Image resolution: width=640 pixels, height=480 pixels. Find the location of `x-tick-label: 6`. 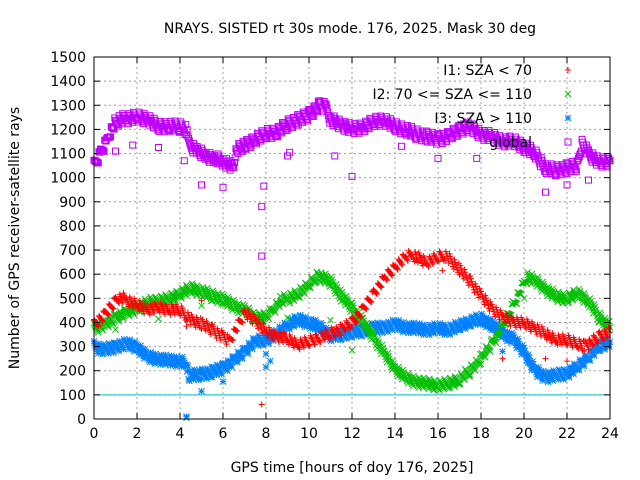

x-tick-label: 6 is located at coordinates (223, 434).